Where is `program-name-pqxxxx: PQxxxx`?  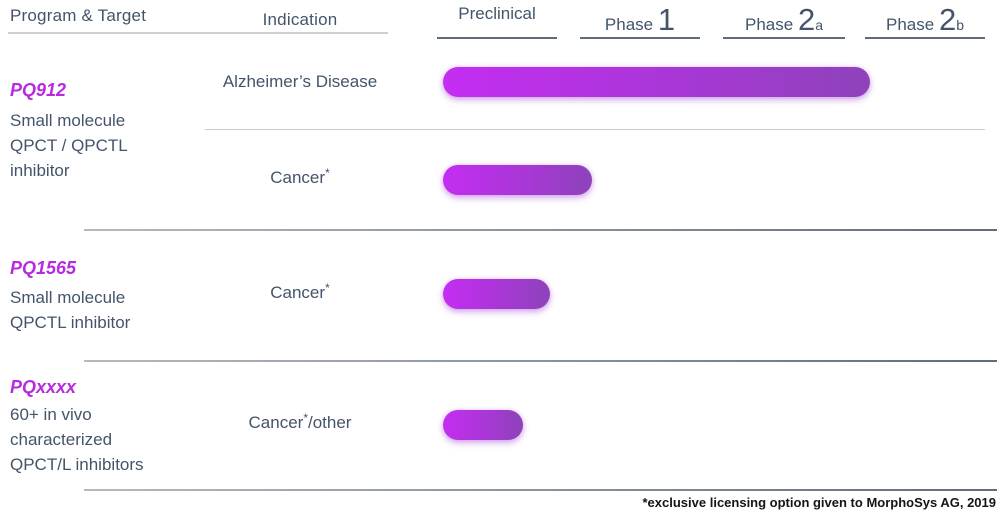 program-name-pqxxxx: PQxxxx is located at coordinates (43, 387).